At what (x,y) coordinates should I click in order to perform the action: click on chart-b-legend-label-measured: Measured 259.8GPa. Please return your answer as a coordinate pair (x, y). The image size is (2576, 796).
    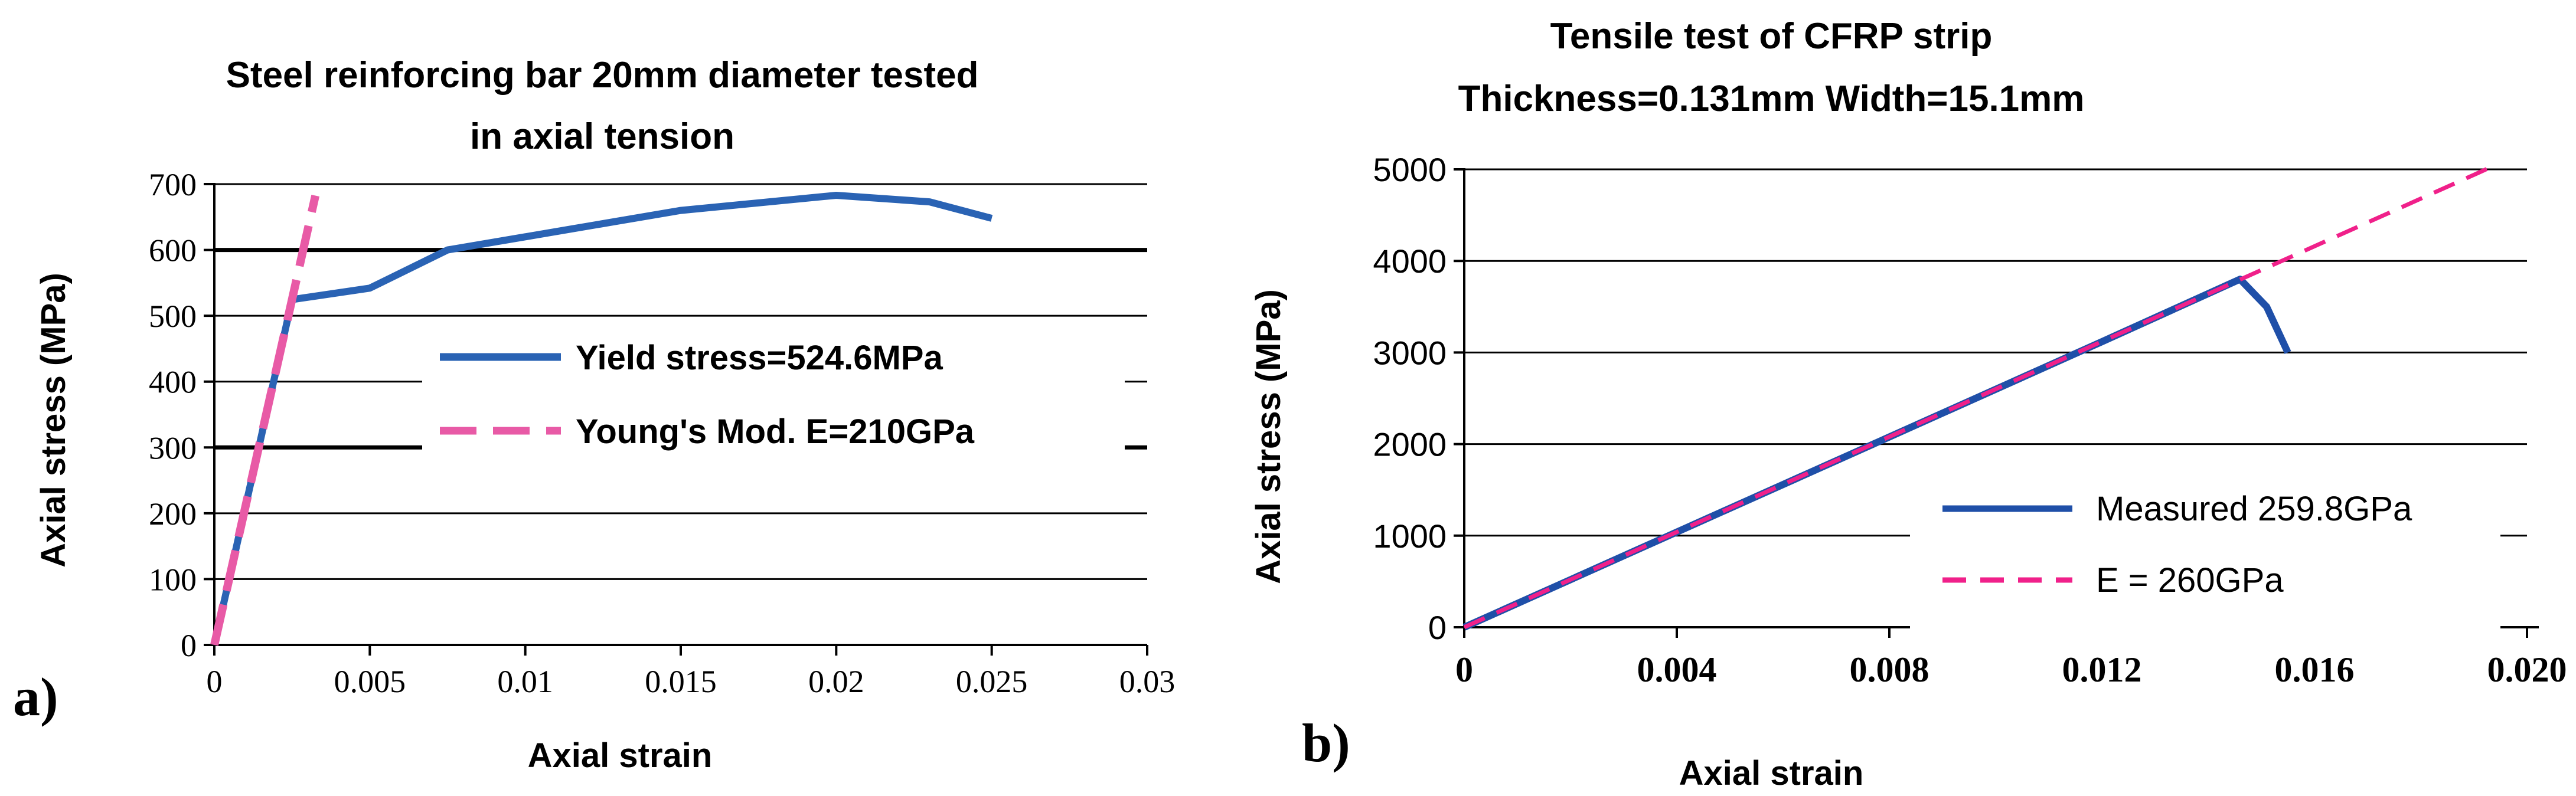
    Looking at the image, I should click on (2254, 509).